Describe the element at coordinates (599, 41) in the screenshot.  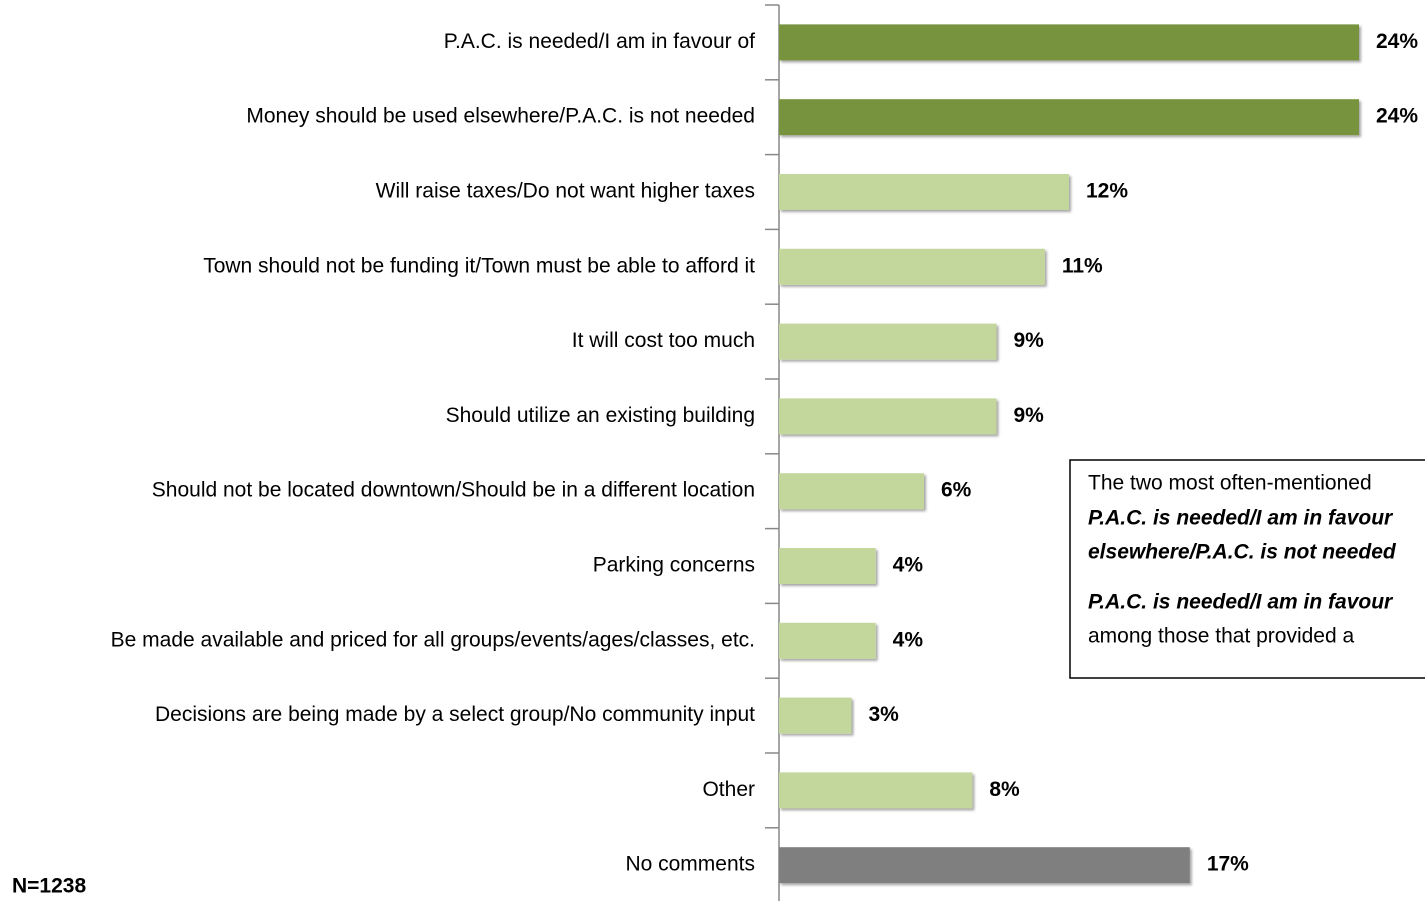
I see `category-label: P.A.C. is needed/I am in favour of` at that location.